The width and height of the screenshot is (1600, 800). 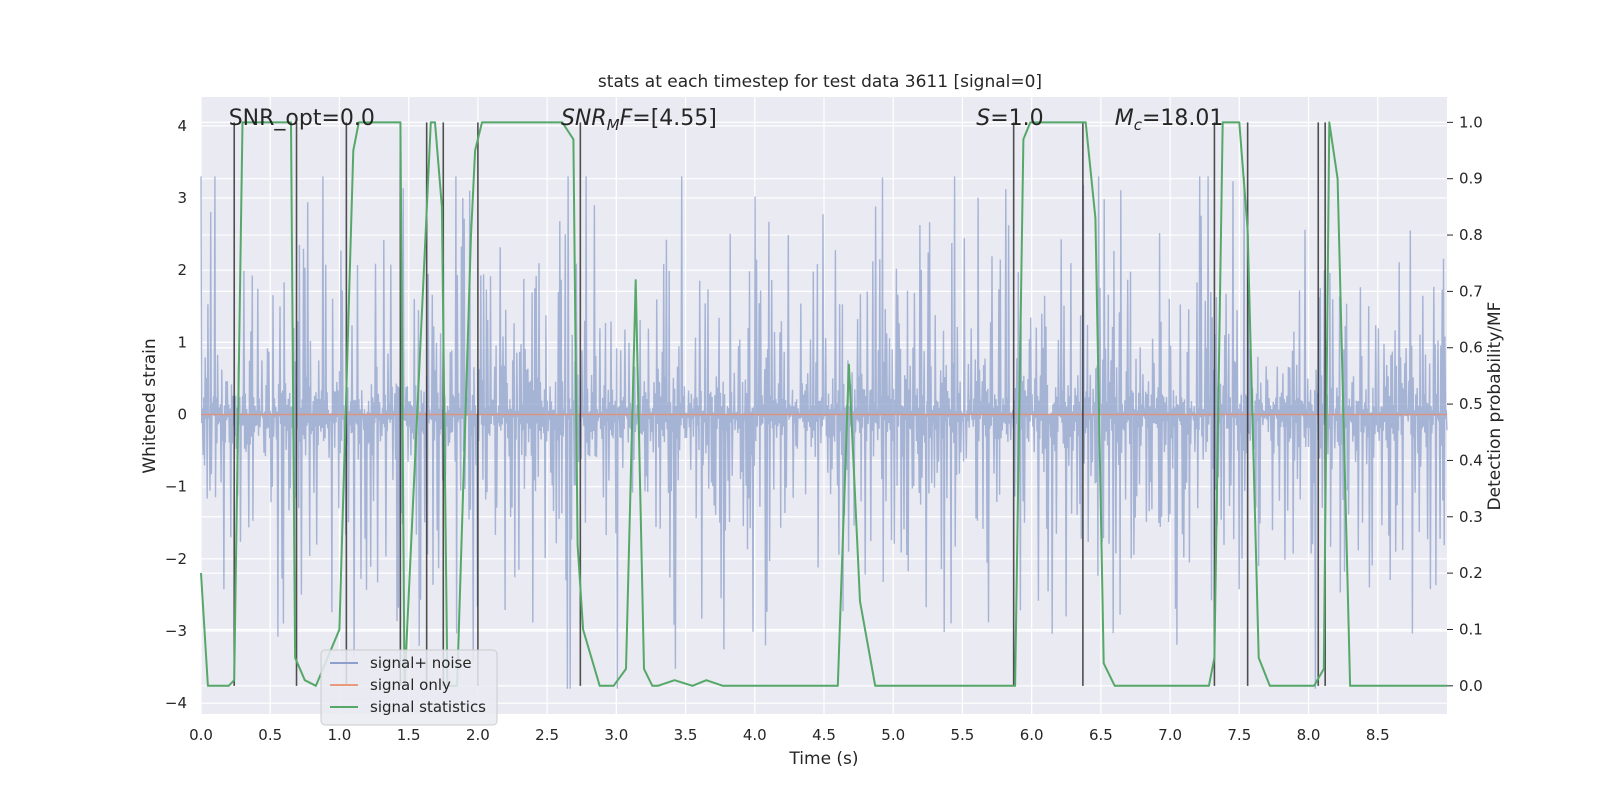 I want to click on y-tick-label: 3, so click(x=182, y=198).